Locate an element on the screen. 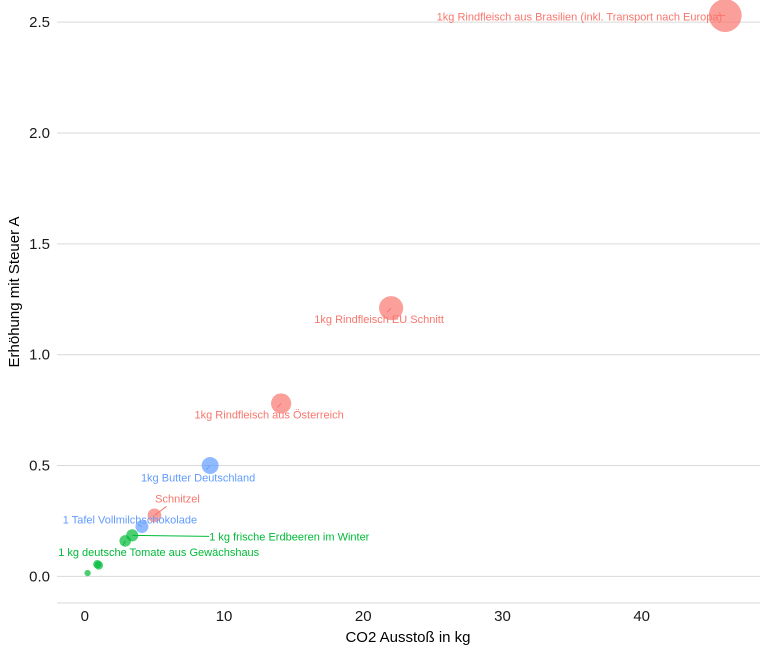 The height and width of the screenshot is (652, 768). y-tick-label: 0.5 is located at coordinates (39, 466).